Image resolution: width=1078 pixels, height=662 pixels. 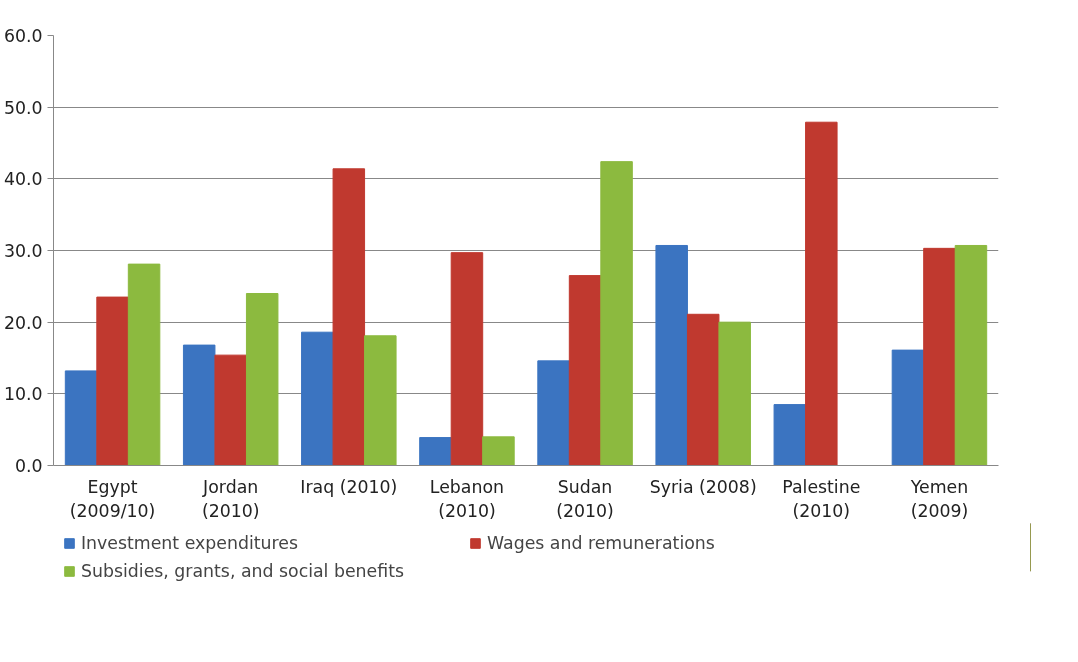 What do you see at coordinates (243, 571) in the screenshot?
I see `legend-label: Subsidies, grants, and social benefits` at bounding box center [243, 571].